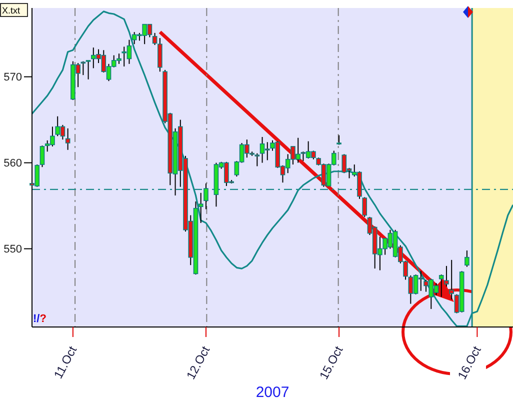  What do you see at coordinates (13, 164) in the screenshot?
I see `y-tick-label: 560` at bounding box center [13, 164].